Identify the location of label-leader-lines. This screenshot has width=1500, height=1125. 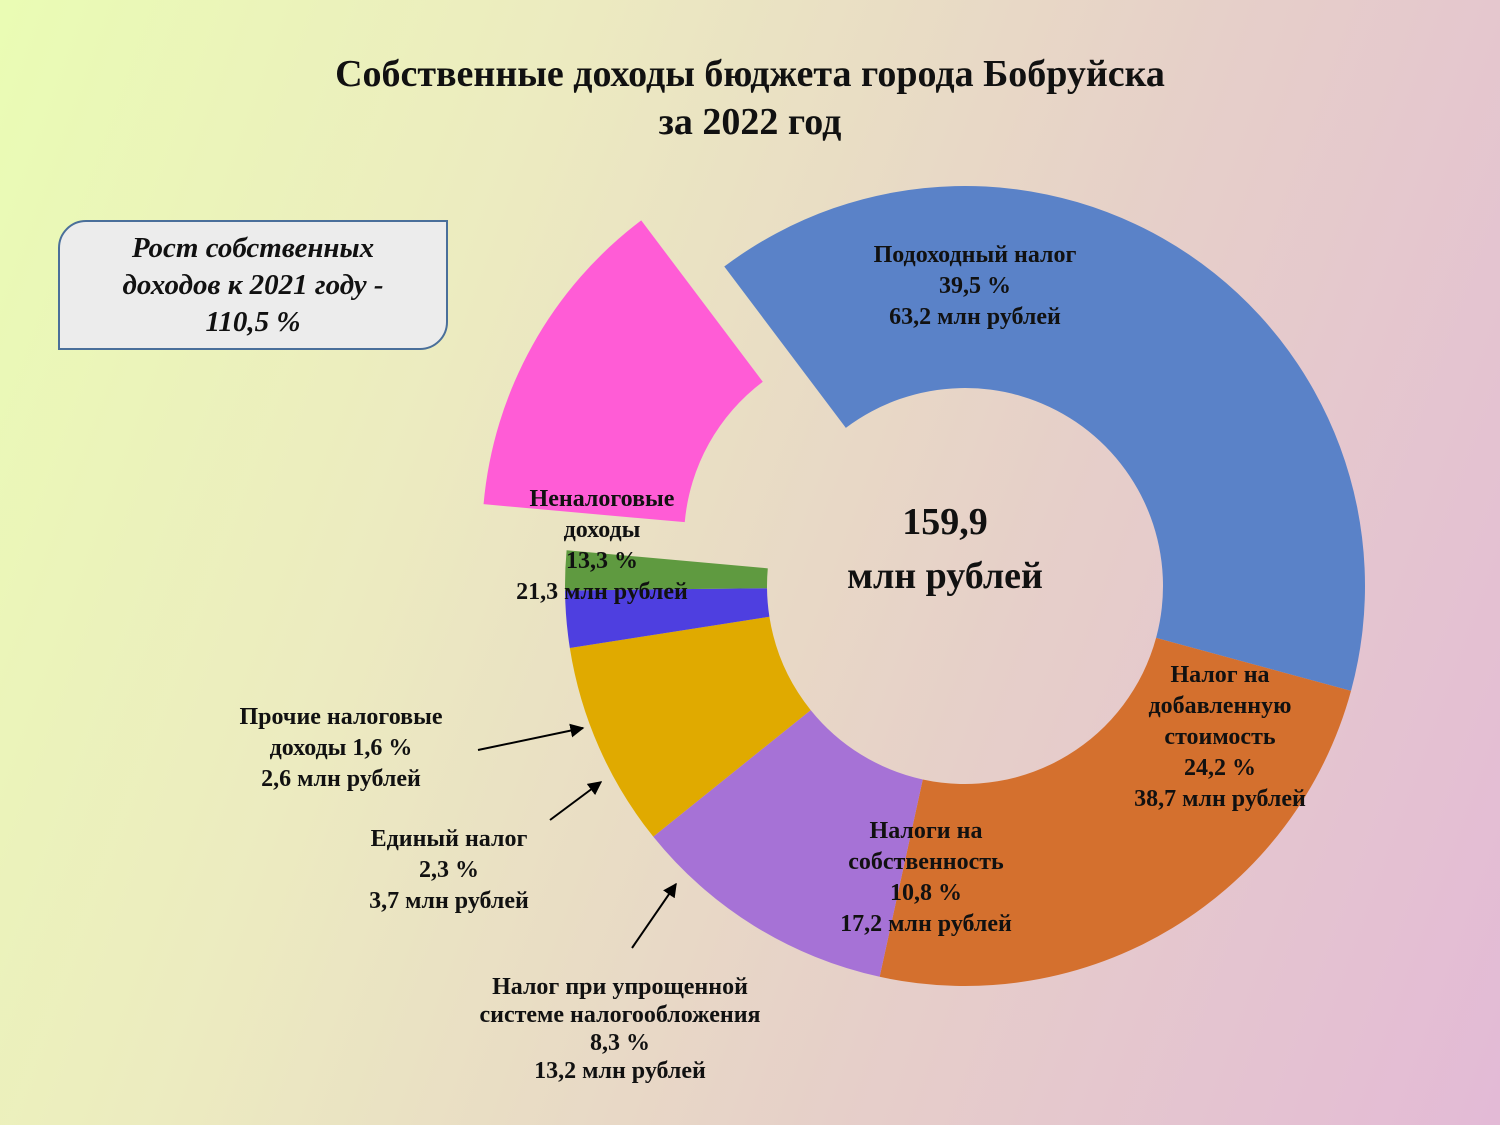
(577, 836).